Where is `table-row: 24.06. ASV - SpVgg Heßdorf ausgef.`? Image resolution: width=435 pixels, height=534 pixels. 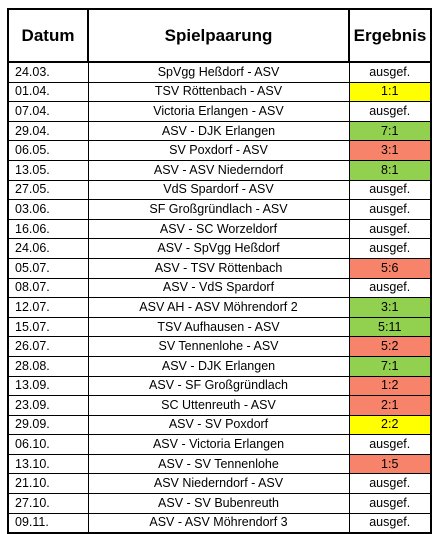
table-row: 24.06. ASV - SpVgg Heßdorf ausgef. is located at coordinates (219, 248).